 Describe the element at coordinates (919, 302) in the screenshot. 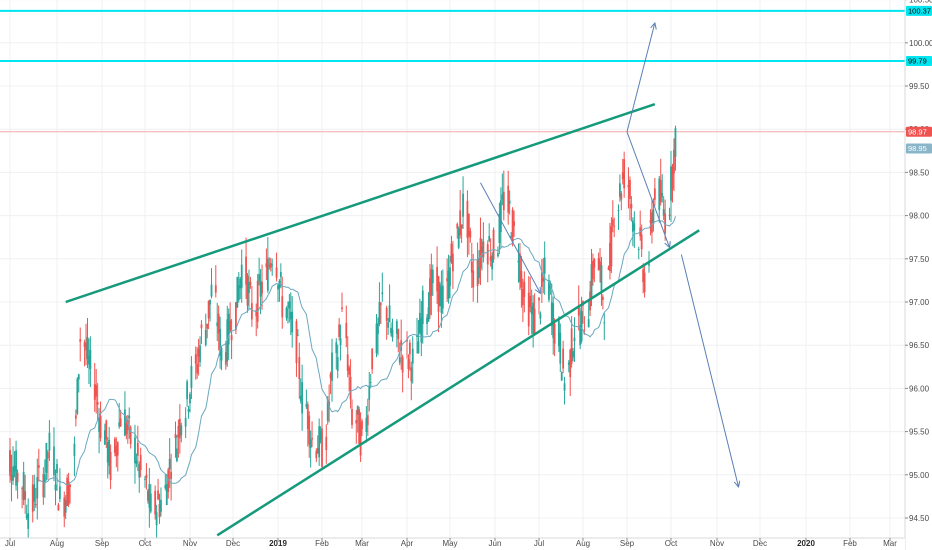

I see `y-tick-label: 97.00` at that location.